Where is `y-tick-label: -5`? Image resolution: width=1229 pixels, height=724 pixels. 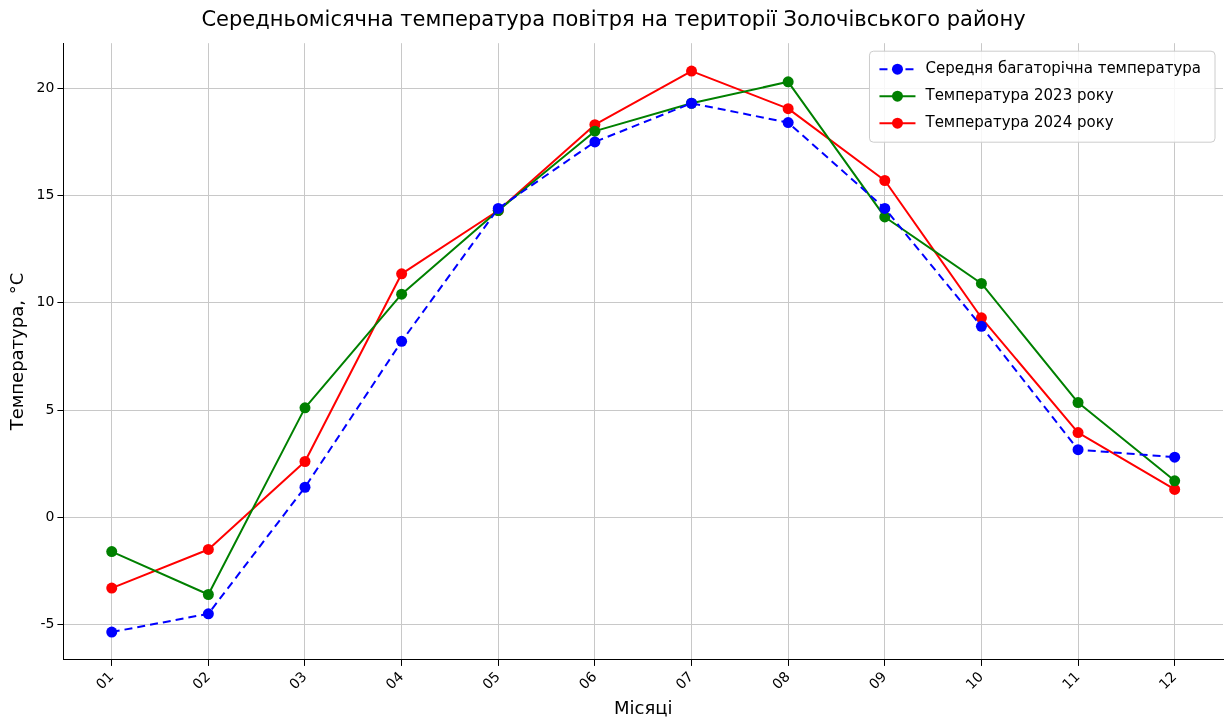 y-tick-label: -5 is located at coordinates (47, 623).